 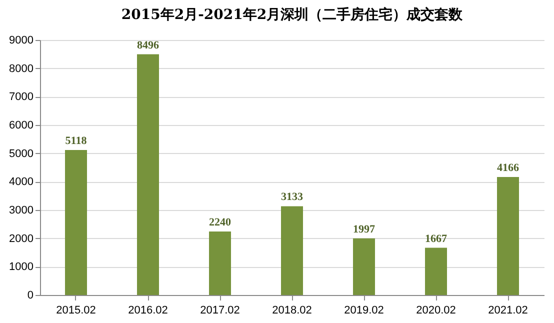 I want to click on y-tick-label: 9000, so click(x=21, y=40).